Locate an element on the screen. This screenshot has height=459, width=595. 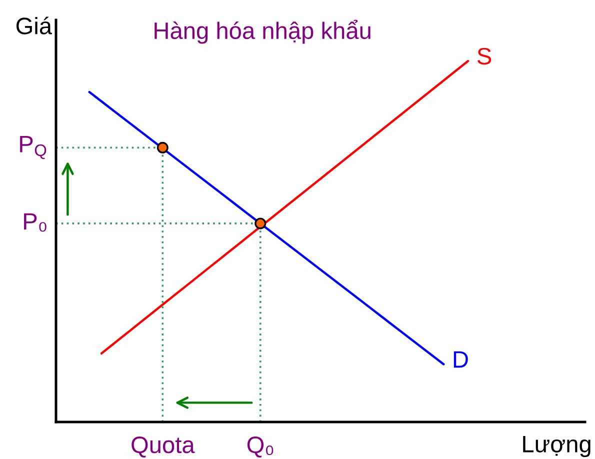
x-tick-label: Q₀ is located at coordinates (260, 447).